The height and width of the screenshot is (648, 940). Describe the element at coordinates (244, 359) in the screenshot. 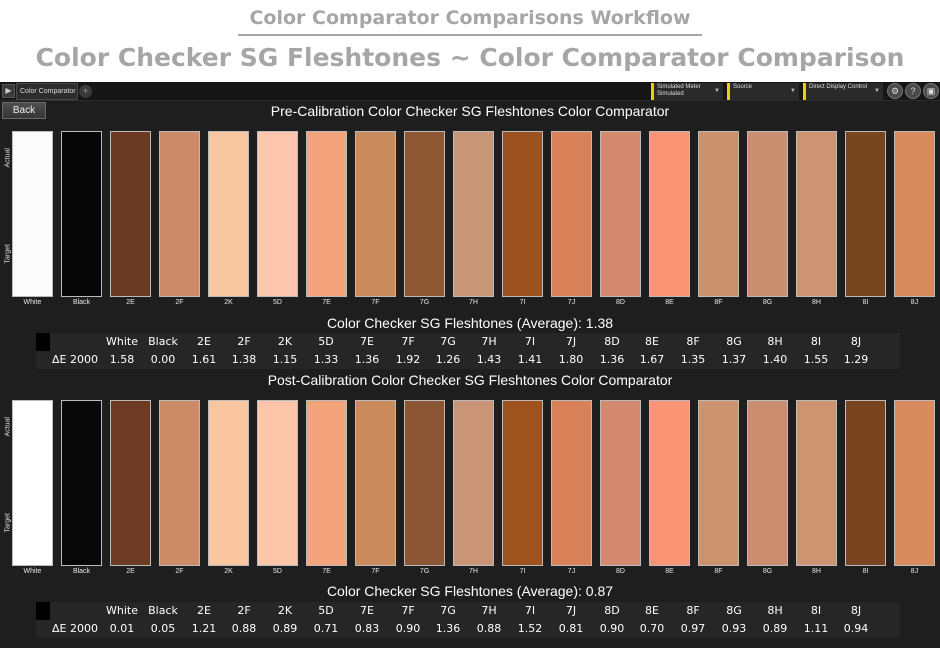

I see `table-cell: 1.38` at that location.